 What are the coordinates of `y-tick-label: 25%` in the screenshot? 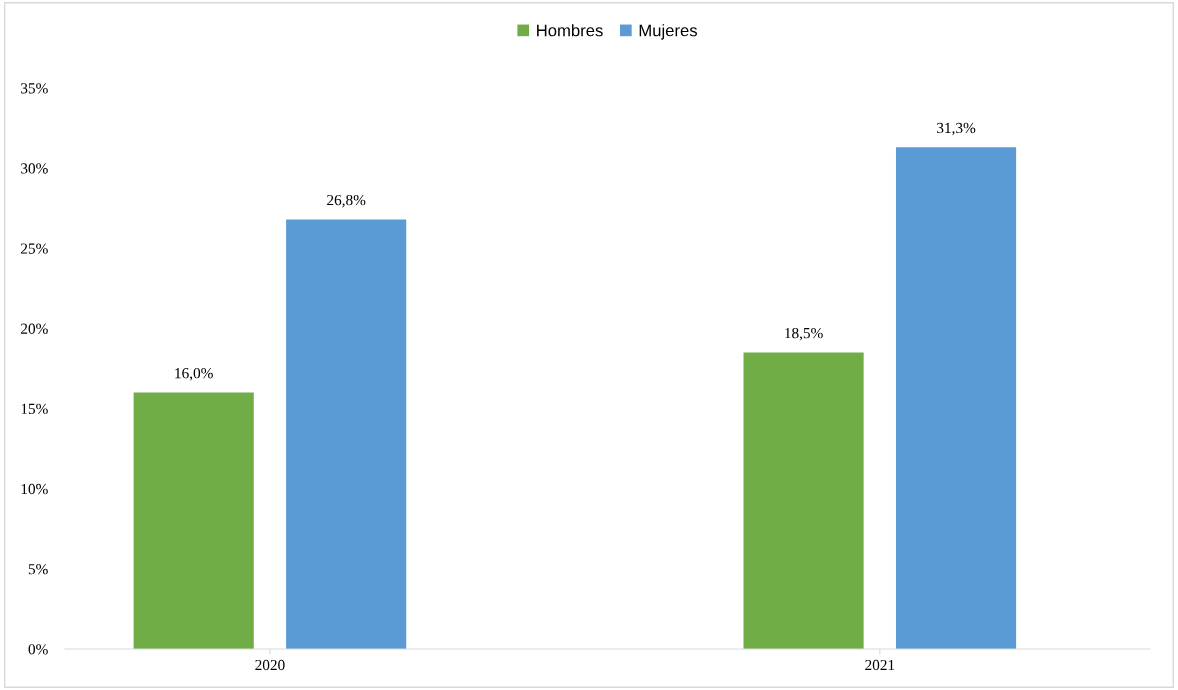 It's located at (34, 248).